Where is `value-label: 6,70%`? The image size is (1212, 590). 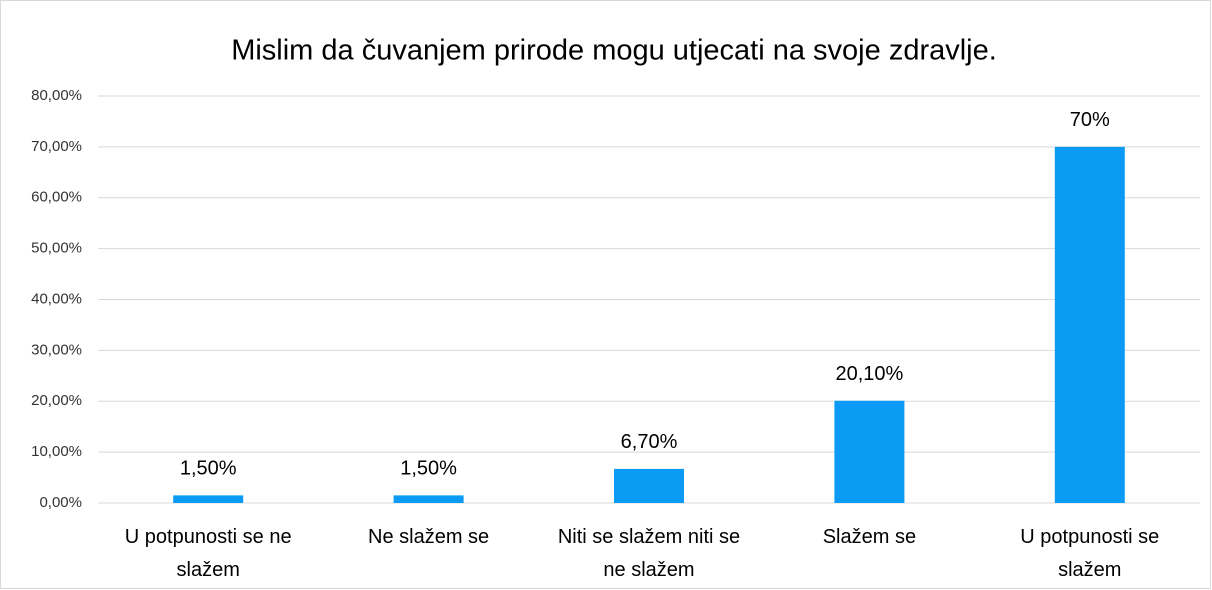 value-label: 6,70% is located at coordinates (649, 442).